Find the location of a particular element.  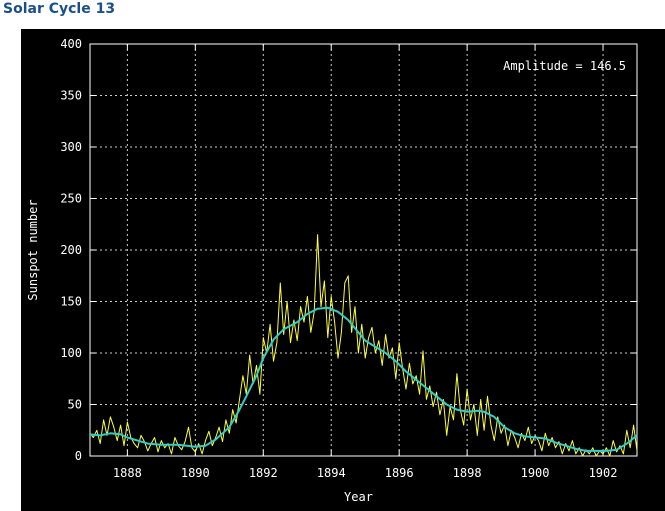

y-tick-label: 350 is located at coordinates (71, 96).